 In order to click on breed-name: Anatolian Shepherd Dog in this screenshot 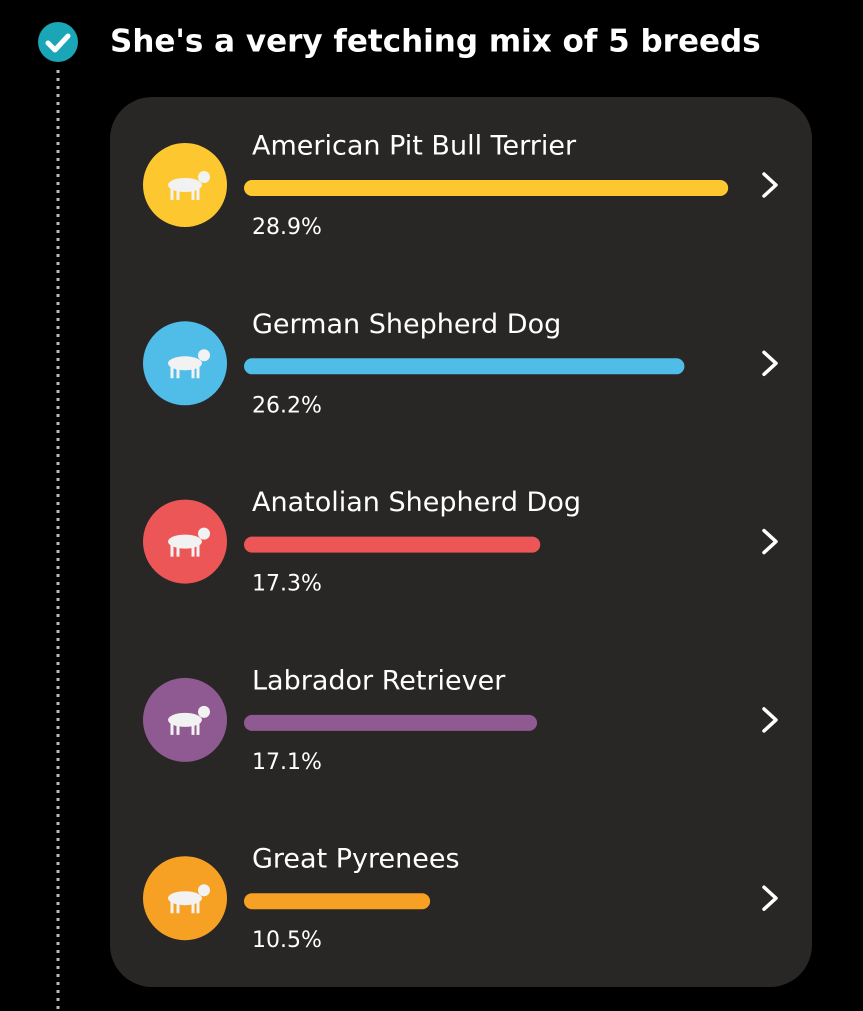, I will do `click(416, 502)`.